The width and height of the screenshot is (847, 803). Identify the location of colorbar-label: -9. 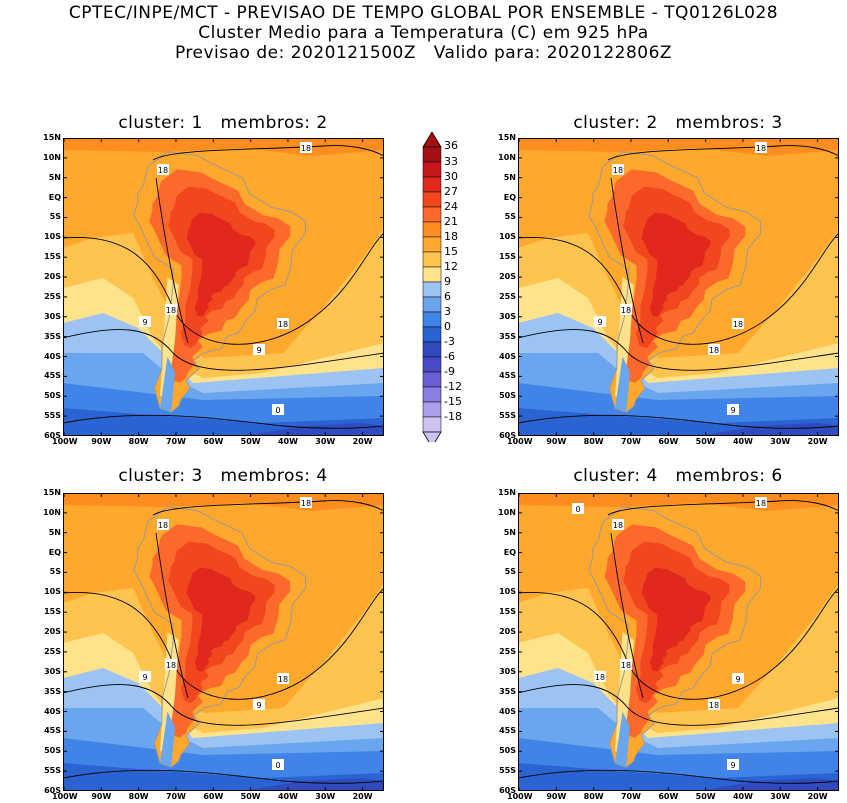
(449, 371).